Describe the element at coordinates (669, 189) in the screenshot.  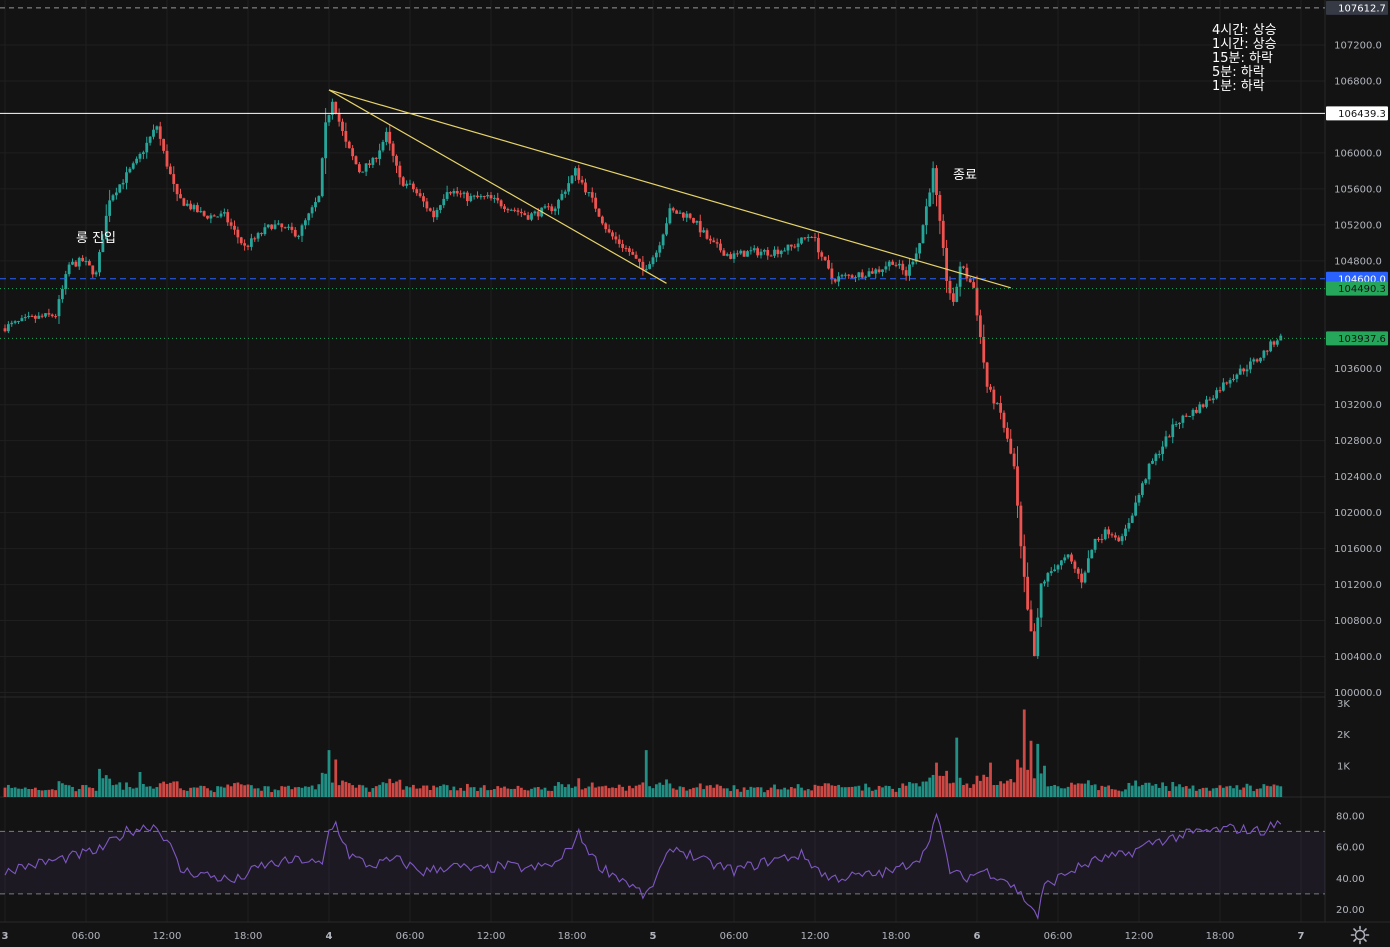
I see `trendlines` at that location.